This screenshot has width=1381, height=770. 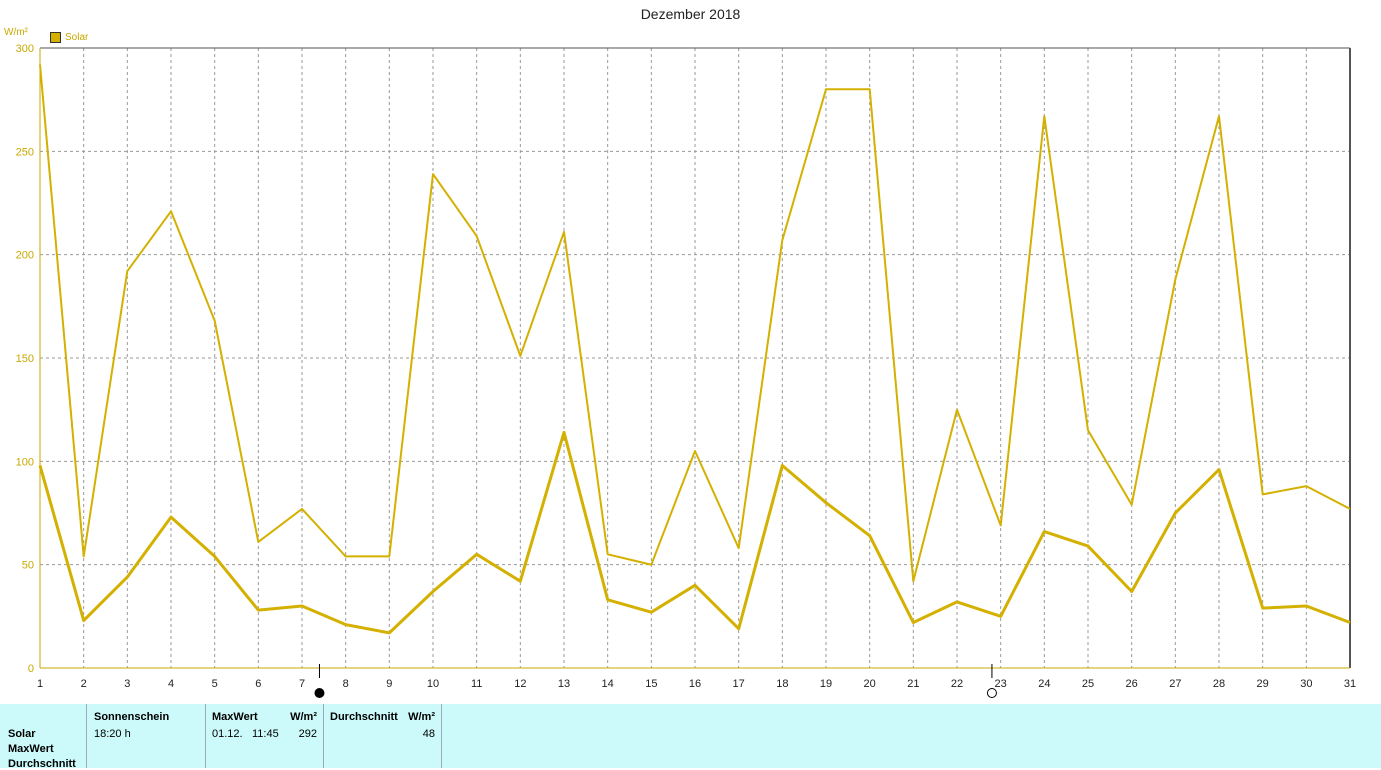 I want to click on x-tick-label: 21, so click(x=913, y=684).